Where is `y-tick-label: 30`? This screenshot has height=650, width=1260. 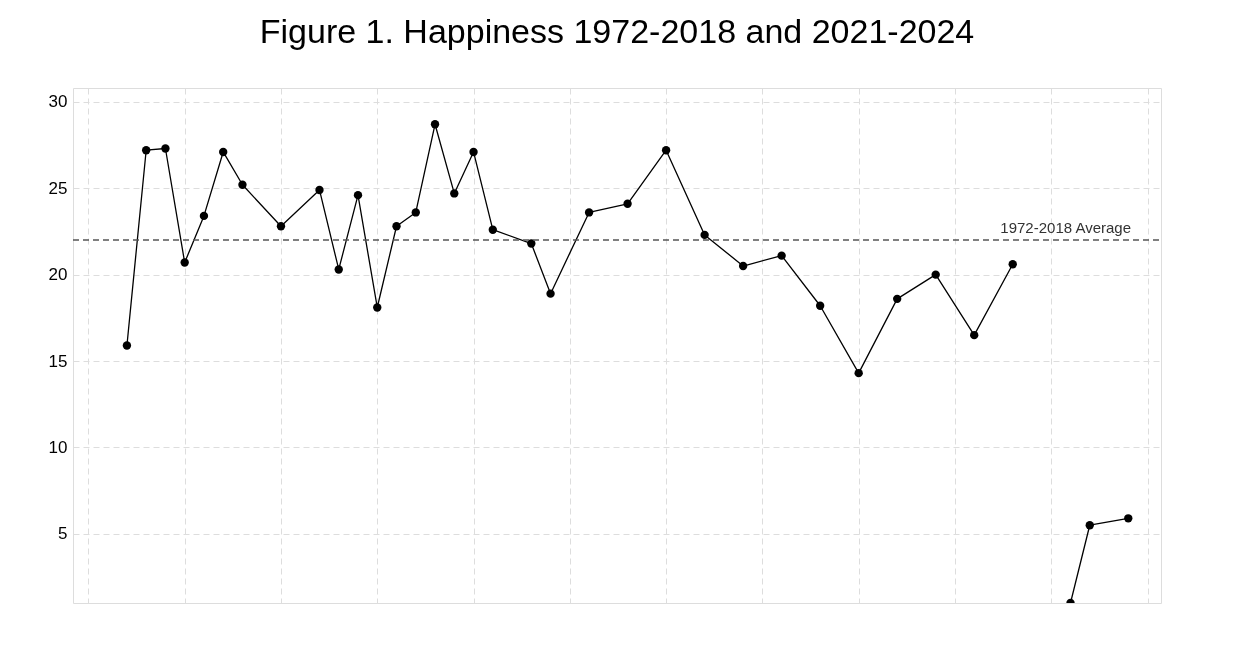
y-tick-label: 30 is located at coordinates (58, 102).